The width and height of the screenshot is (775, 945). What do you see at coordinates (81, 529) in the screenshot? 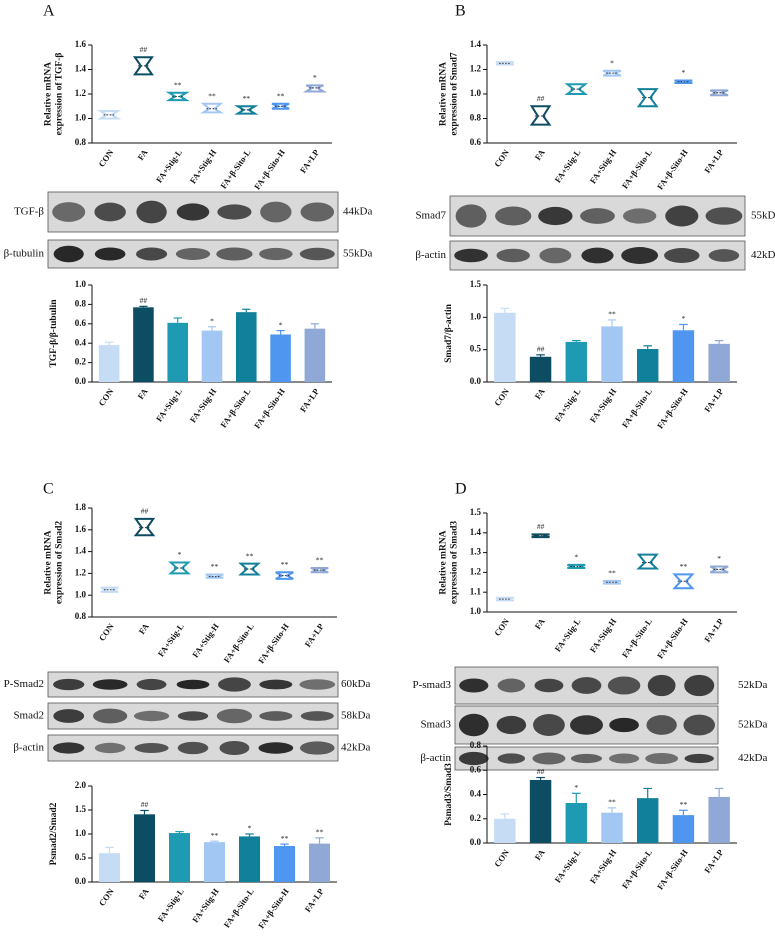
I see `y-tick-label: 1.6` at bounding box center [81, 529].